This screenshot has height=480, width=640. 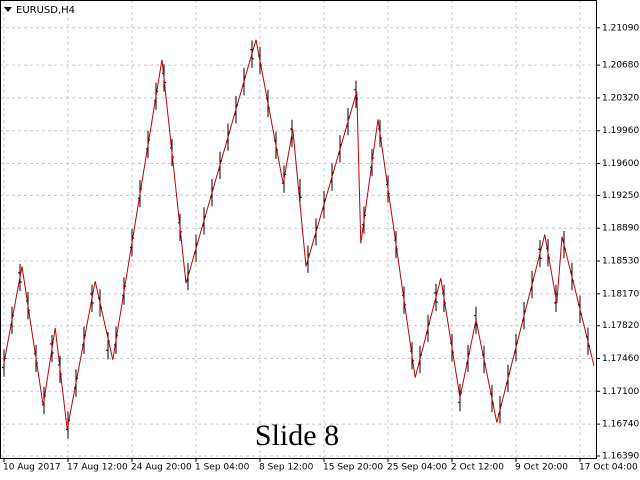 I want to click on y-tick-label: 1.17820, so click(x=620, y=326).